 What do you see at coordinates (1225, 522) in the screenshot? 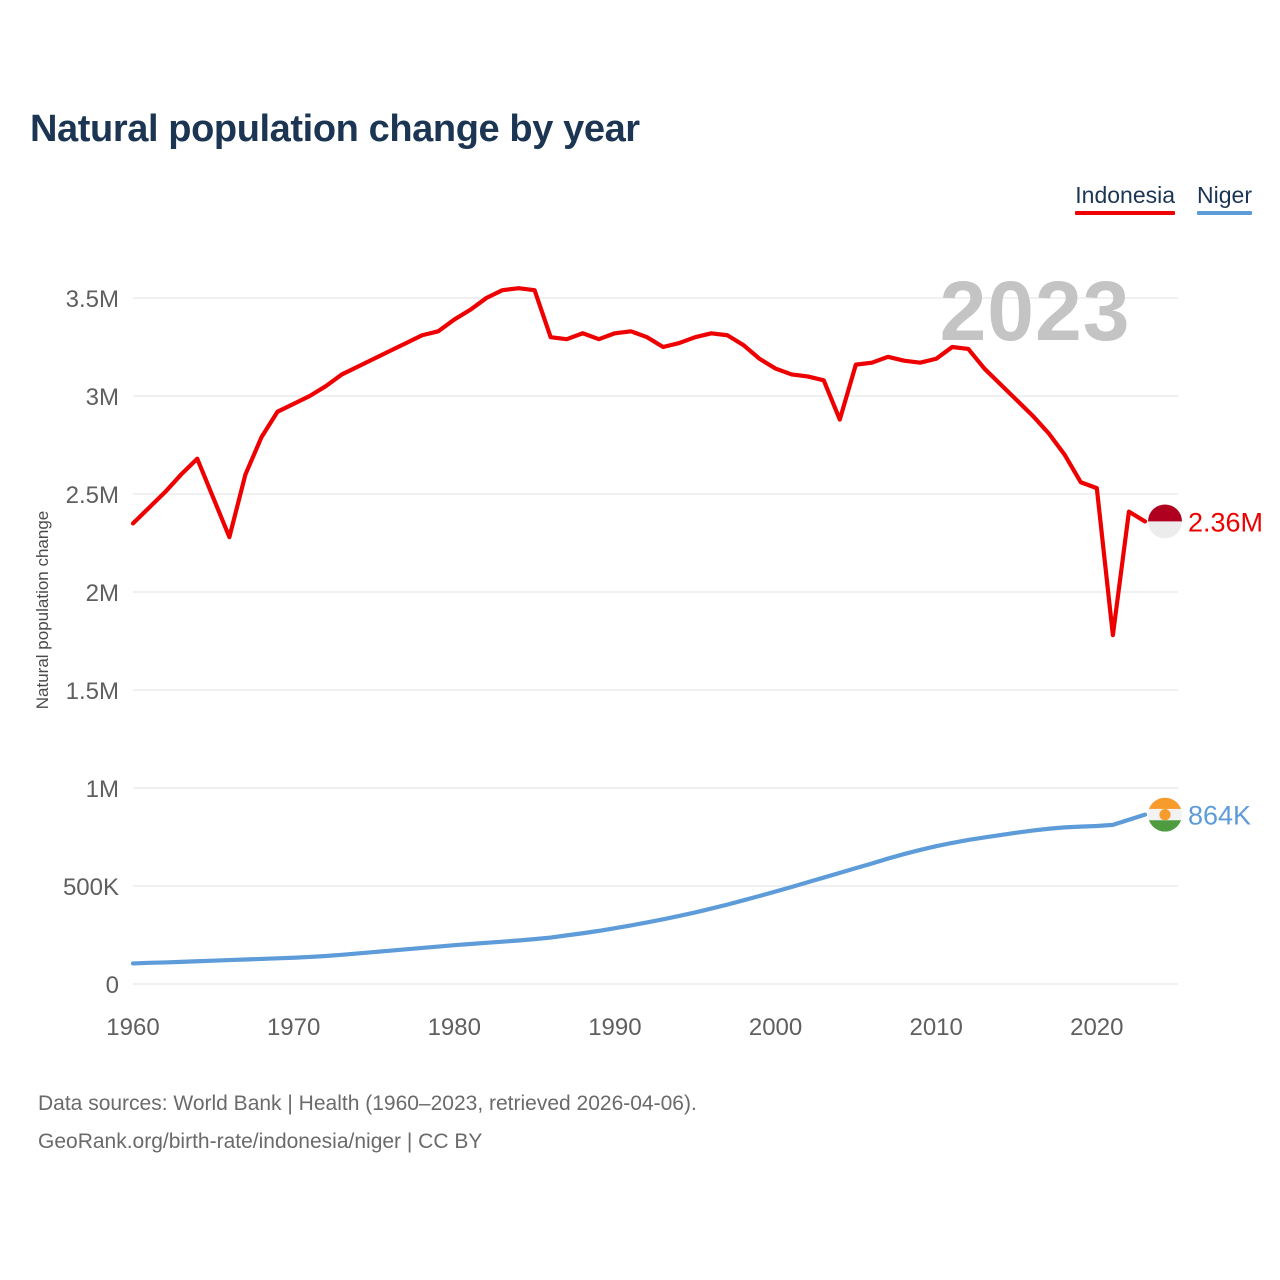
I see `endpoint-value-indonesia: 2.36M` at bounding box center [1225, 522].